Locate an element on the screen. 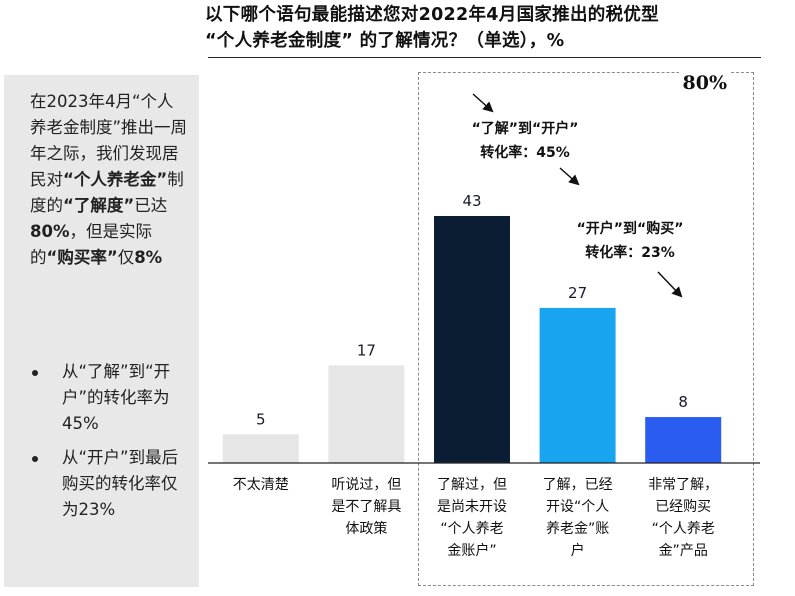 The height and width of the screenshot is (596, 795). bullet-item: 从“开户”到最后购买的转化率仅为23% is located at coordinates (108, 484).